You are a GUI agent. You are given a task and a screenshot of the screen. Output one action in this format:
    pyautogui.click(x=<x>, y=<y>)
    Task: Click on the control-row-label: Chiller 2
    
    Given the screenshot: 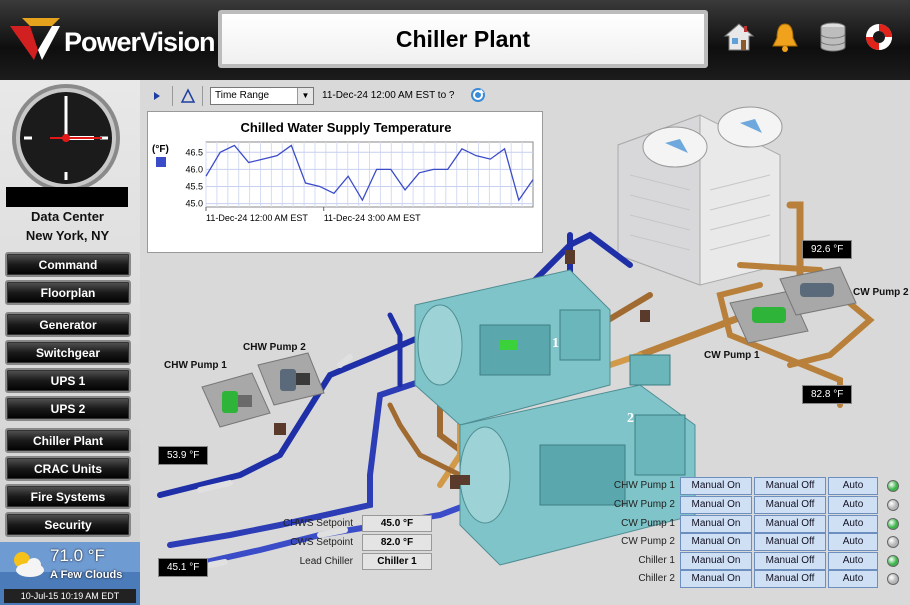 What is the action you would take?
    pyautogui.click(x=656, y=578)
    